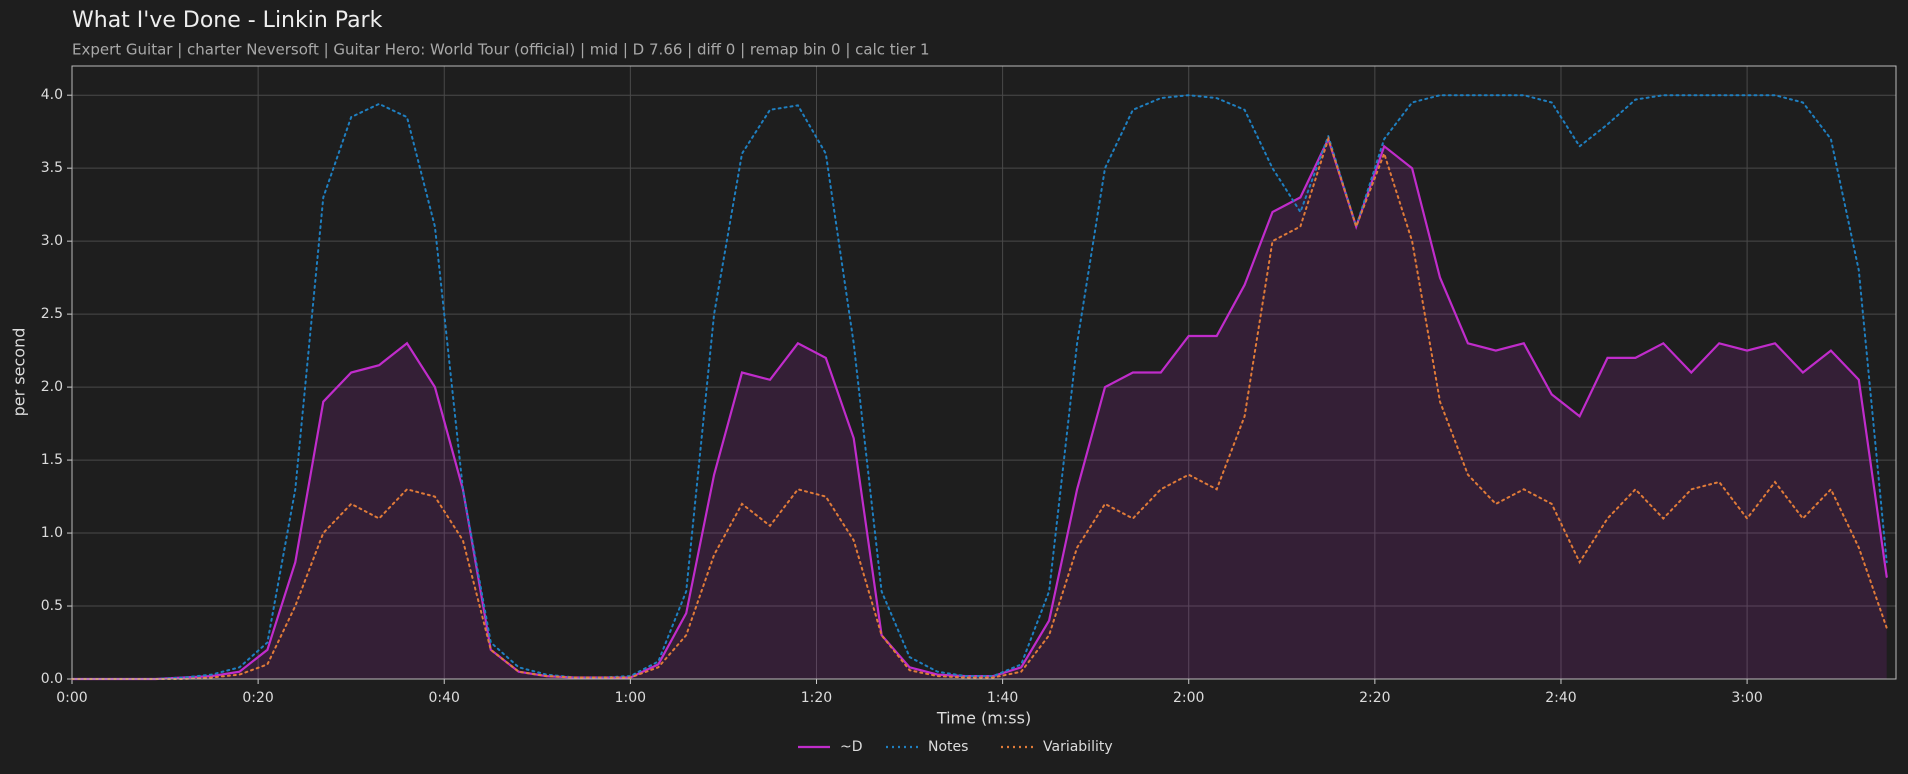 The image size is (1908, 774). Describe the element at coordinates (52, 241) in the screenshot. I see `y-tick-label: 3.0` at that location.